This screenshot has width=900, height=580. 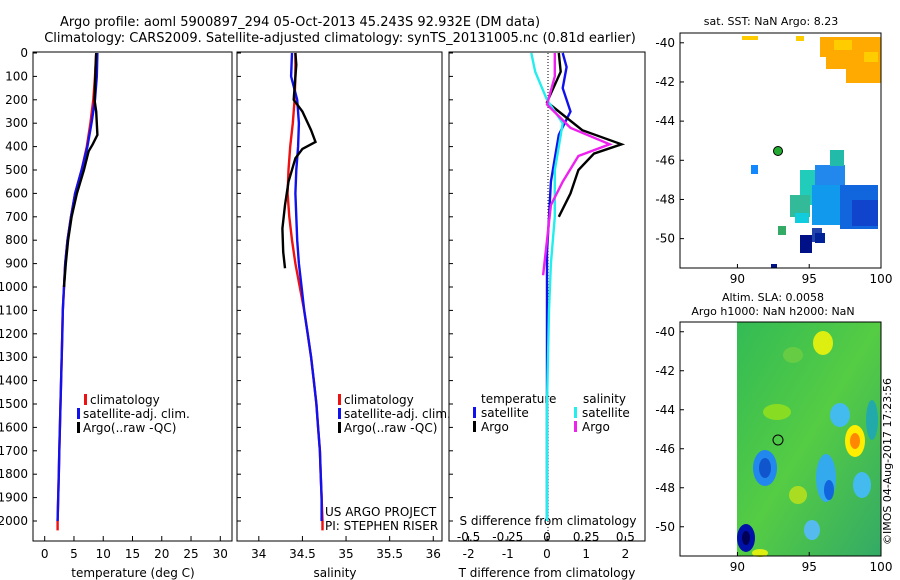 What do you see at coordinates (389, 554) in the screenshot?
I see `x-tick-label: 35.5` at bounding box center [389, 554].